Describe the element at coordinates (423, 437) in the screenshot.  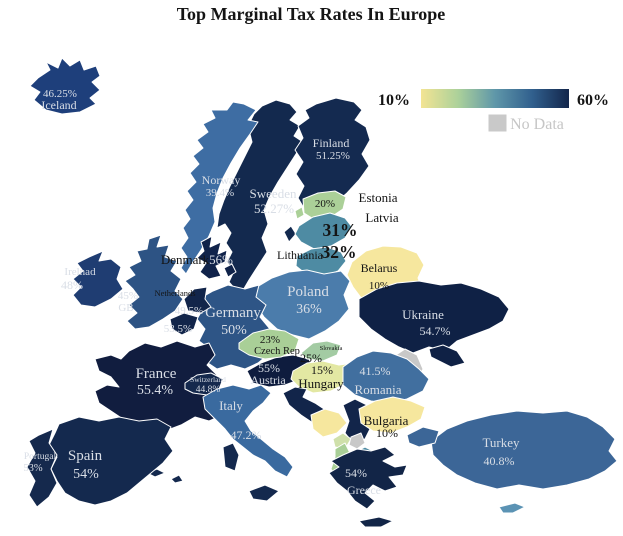
I see `region-turkish-thrace` at that location.